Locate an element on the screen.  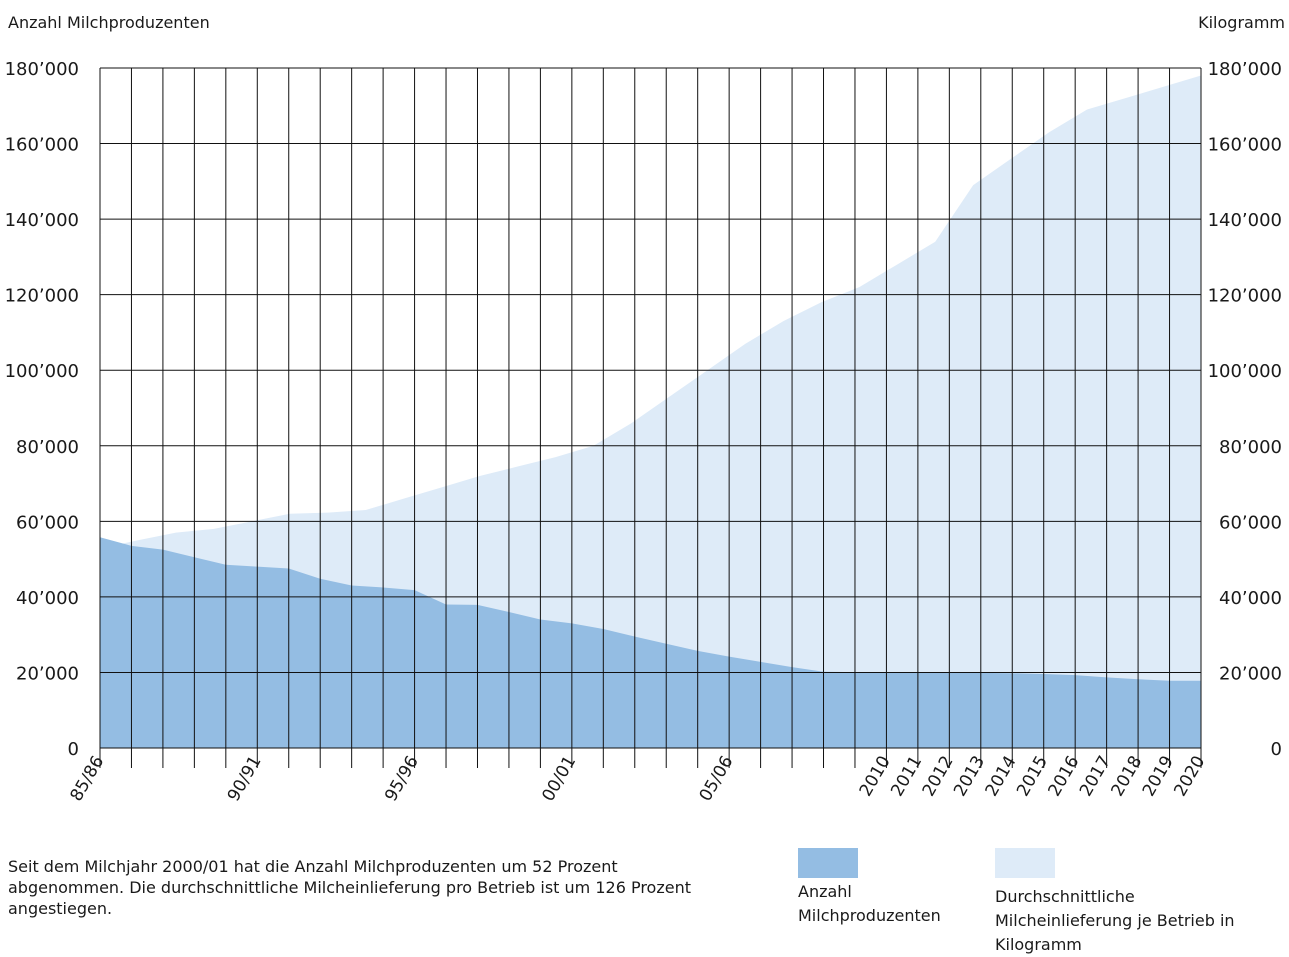
x-tick-label: 2010 is located at coordinates (875, 776).